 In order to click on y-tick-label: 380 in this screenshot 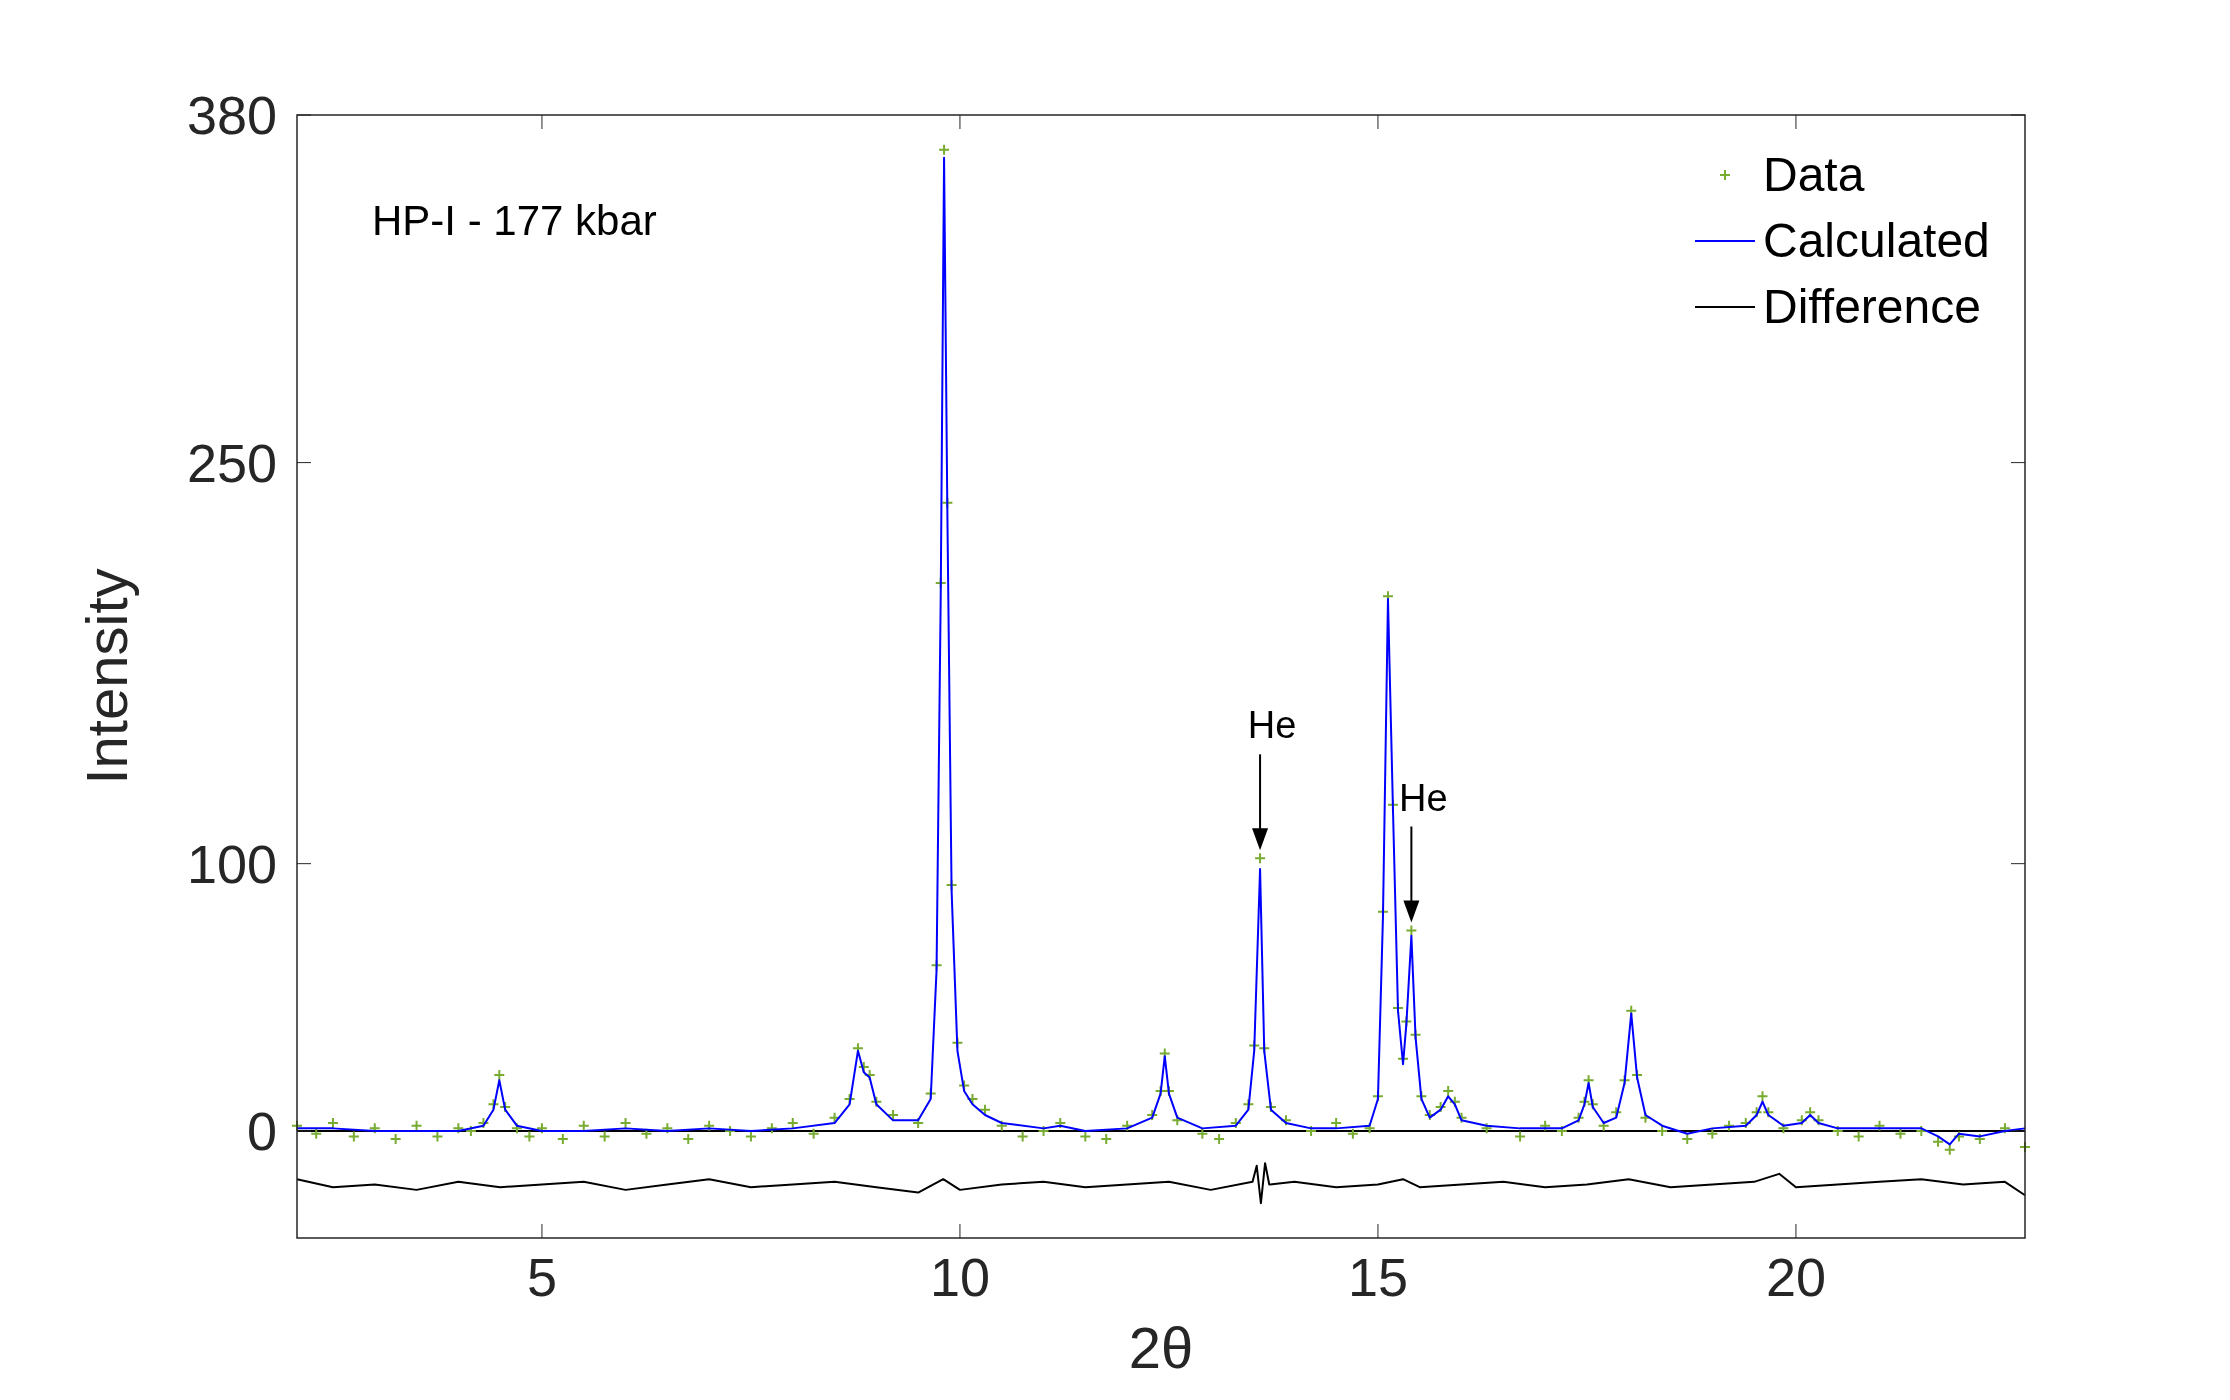, I will do `click(231, 115)`.